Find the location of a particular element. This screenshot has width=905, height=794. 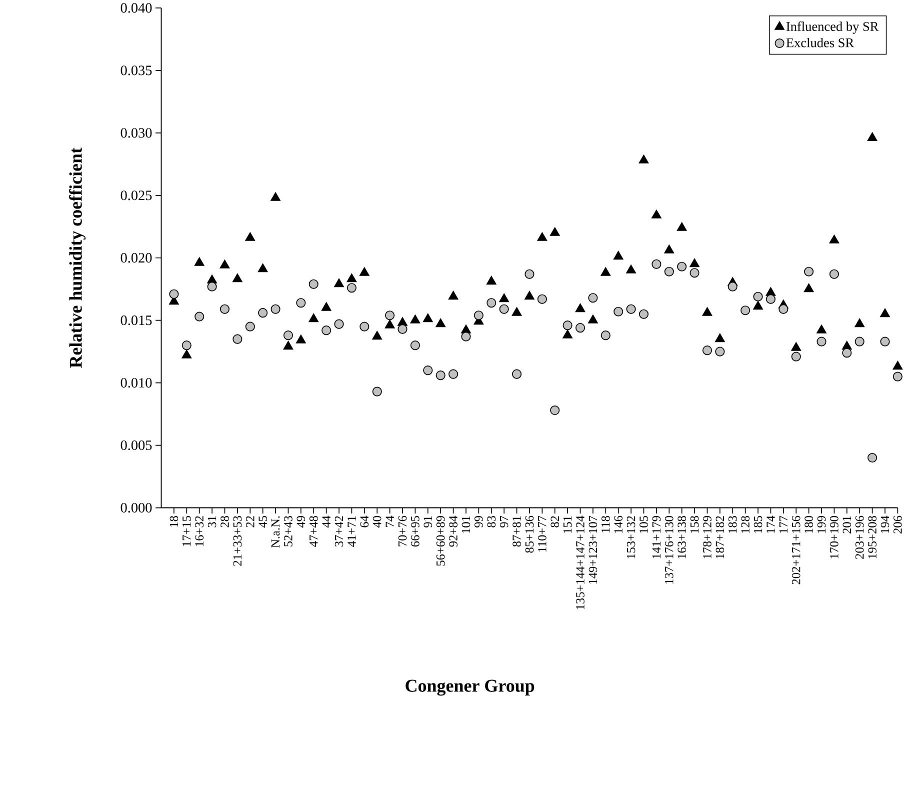

y-tick-label: 0.010 is located at coordinates (136, 383).